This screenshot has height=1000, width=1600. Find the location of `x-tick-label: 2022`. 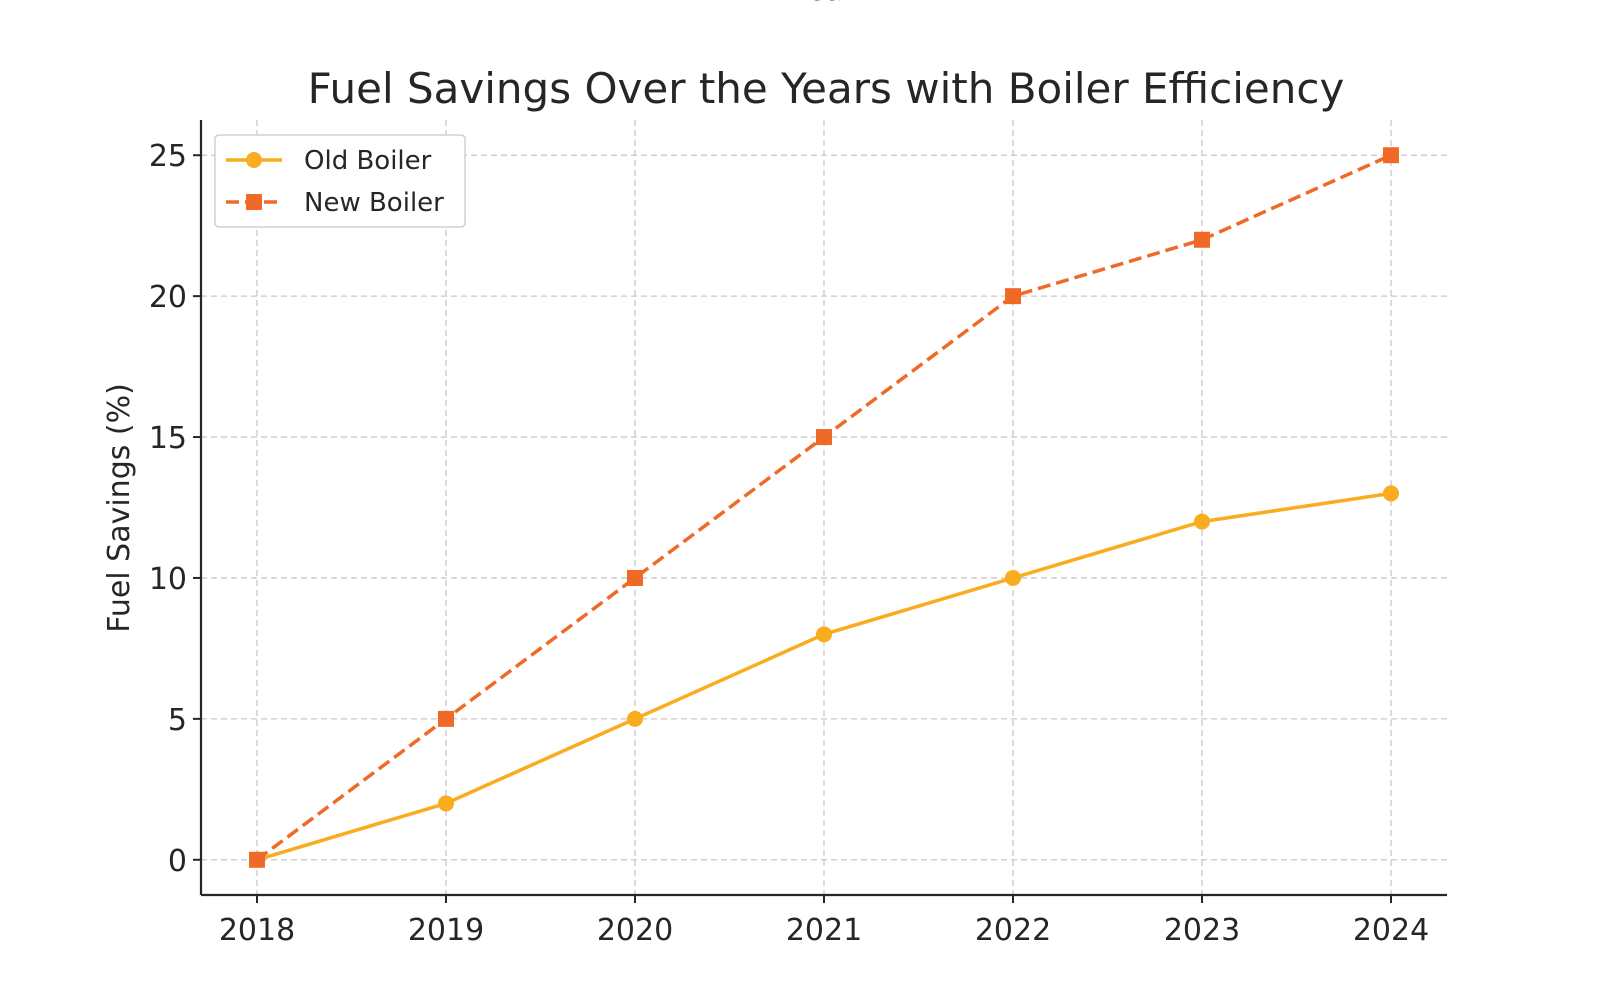

x-tick-label: 2022 is located at coordinates (1013, 930).